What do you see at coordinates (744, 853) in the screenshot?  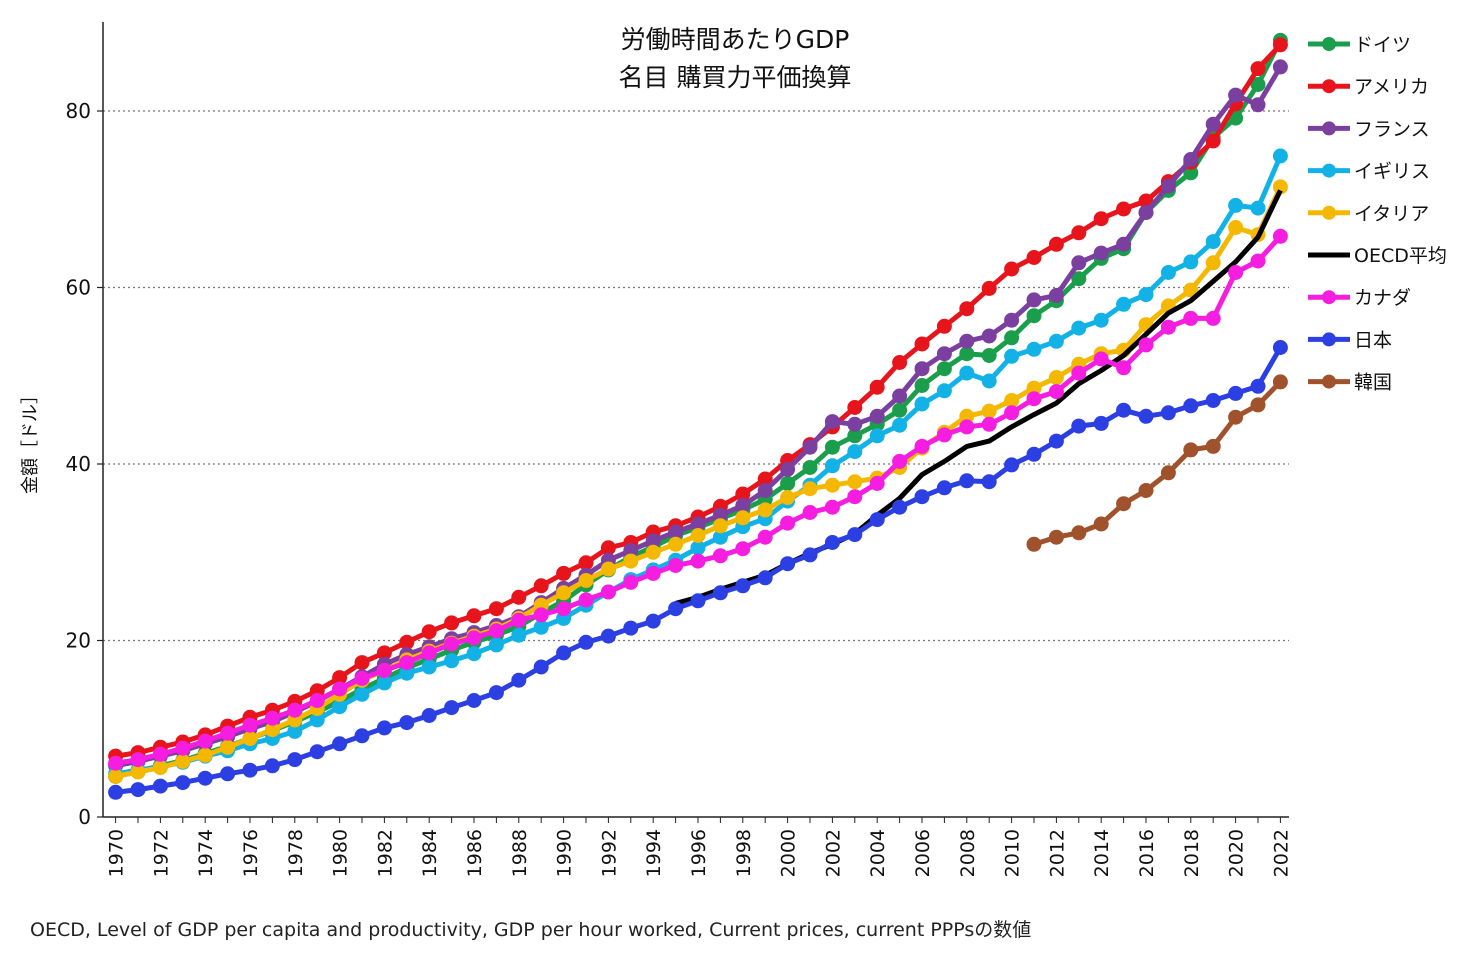 I see `x-tick-label: 1998` at bounding box center [744, 853].